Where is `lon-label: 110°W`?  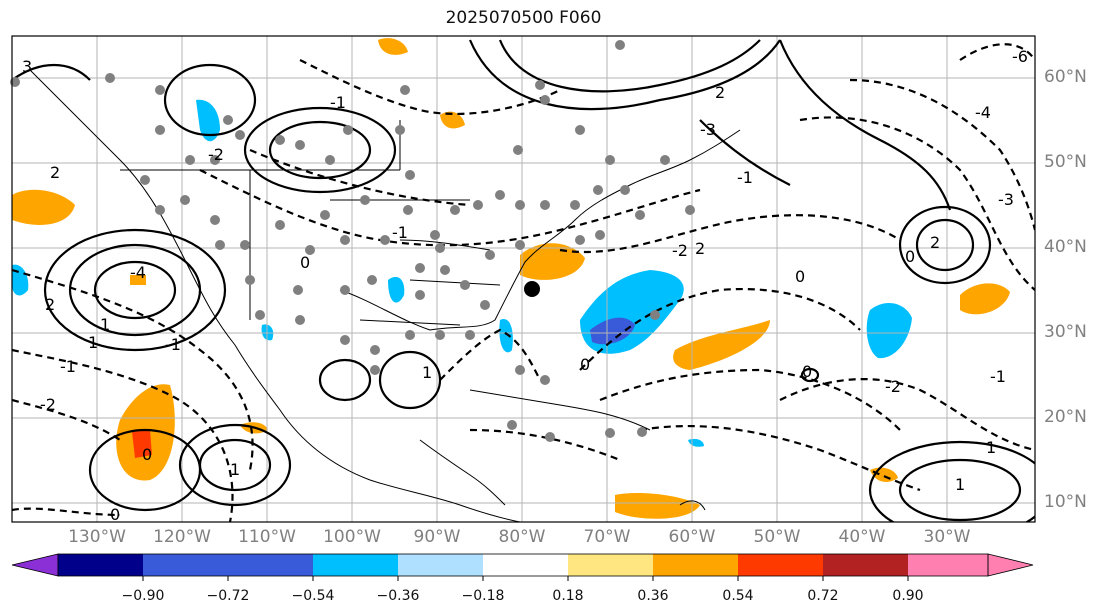 lon-label: 110°W is located at coordinates (267, 537).